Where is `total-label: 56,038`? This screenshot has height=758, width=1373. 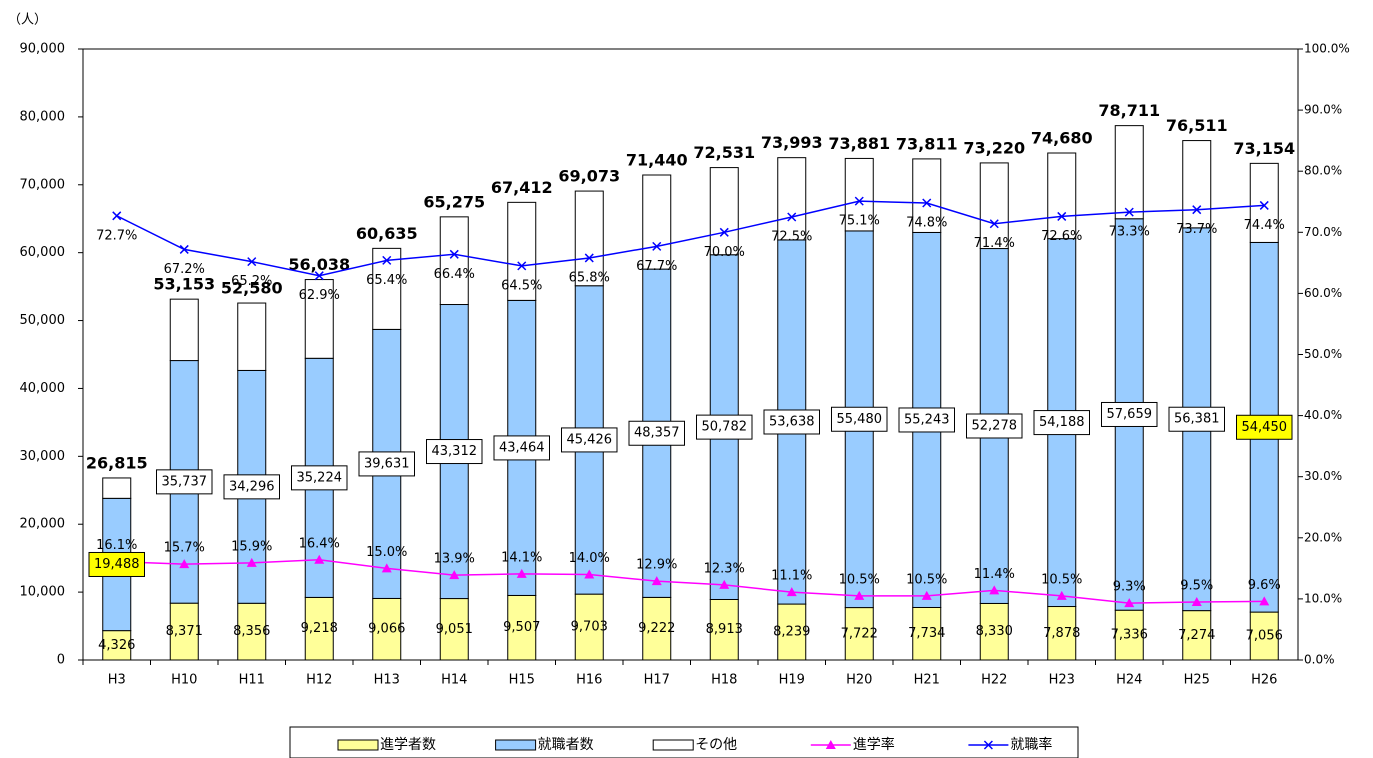 total-label: 56,038 is located at coordinates (319, 264).